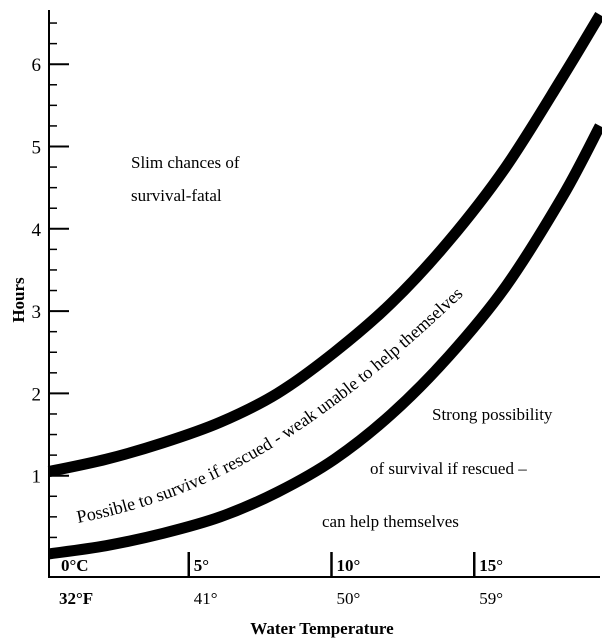 This screenshot has height=640, width=602. I want to click on y-tick-label: 5, so click(37, 148).